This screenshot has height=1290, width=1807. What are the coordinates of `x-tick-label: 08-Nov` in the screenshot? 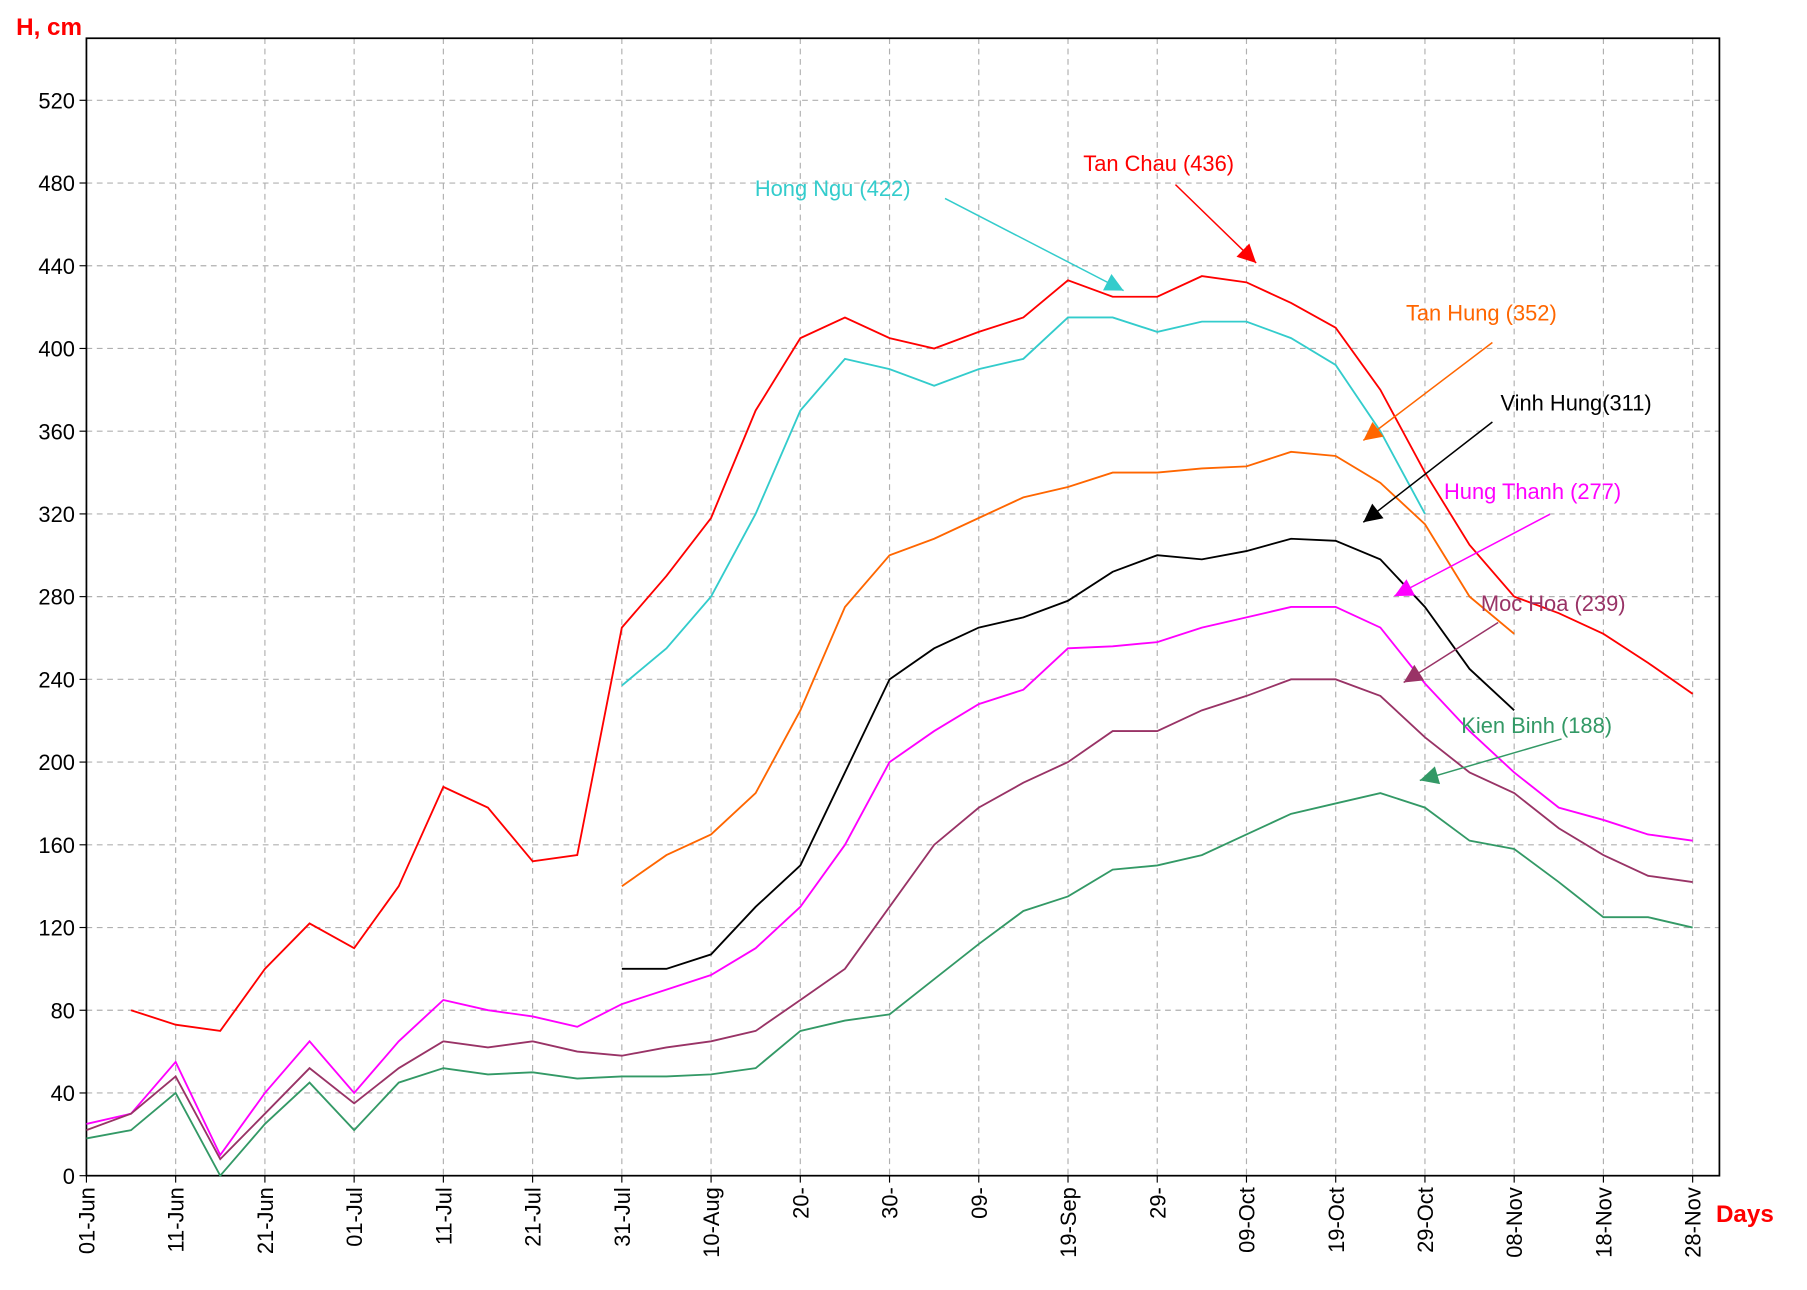 It's located at (1514, 1222).